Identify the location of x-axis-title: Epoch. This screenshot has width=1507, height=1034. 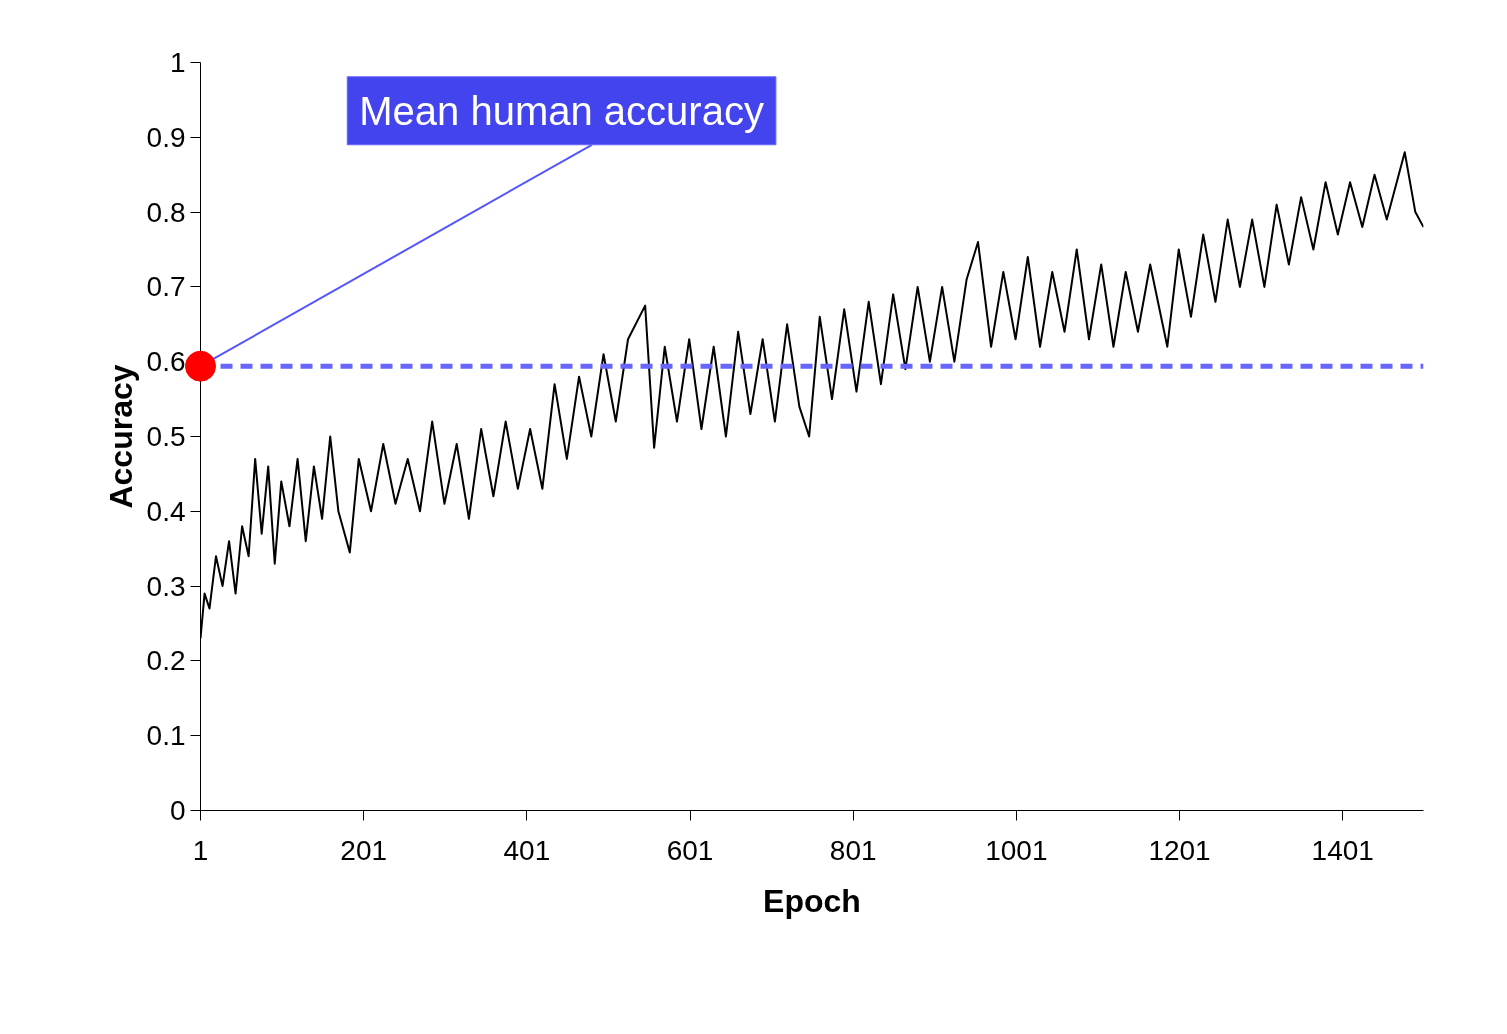
(812, 900).